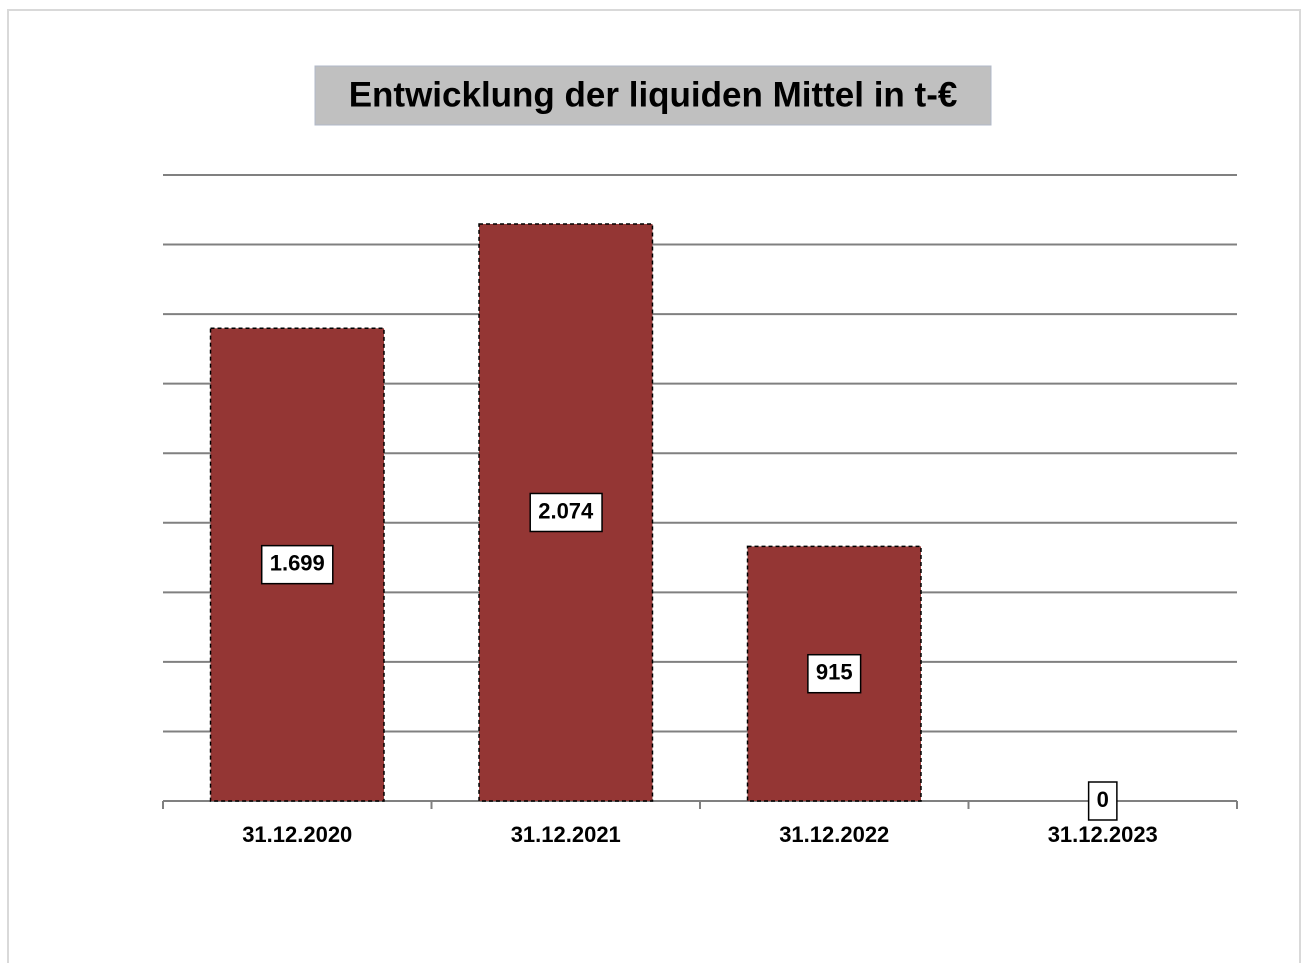 This screenshot has height=963, width=1303. Describe the element at coordinates (834, 834) in the screenshot. I see `x-tick-label: 31.12.2022` at that location.